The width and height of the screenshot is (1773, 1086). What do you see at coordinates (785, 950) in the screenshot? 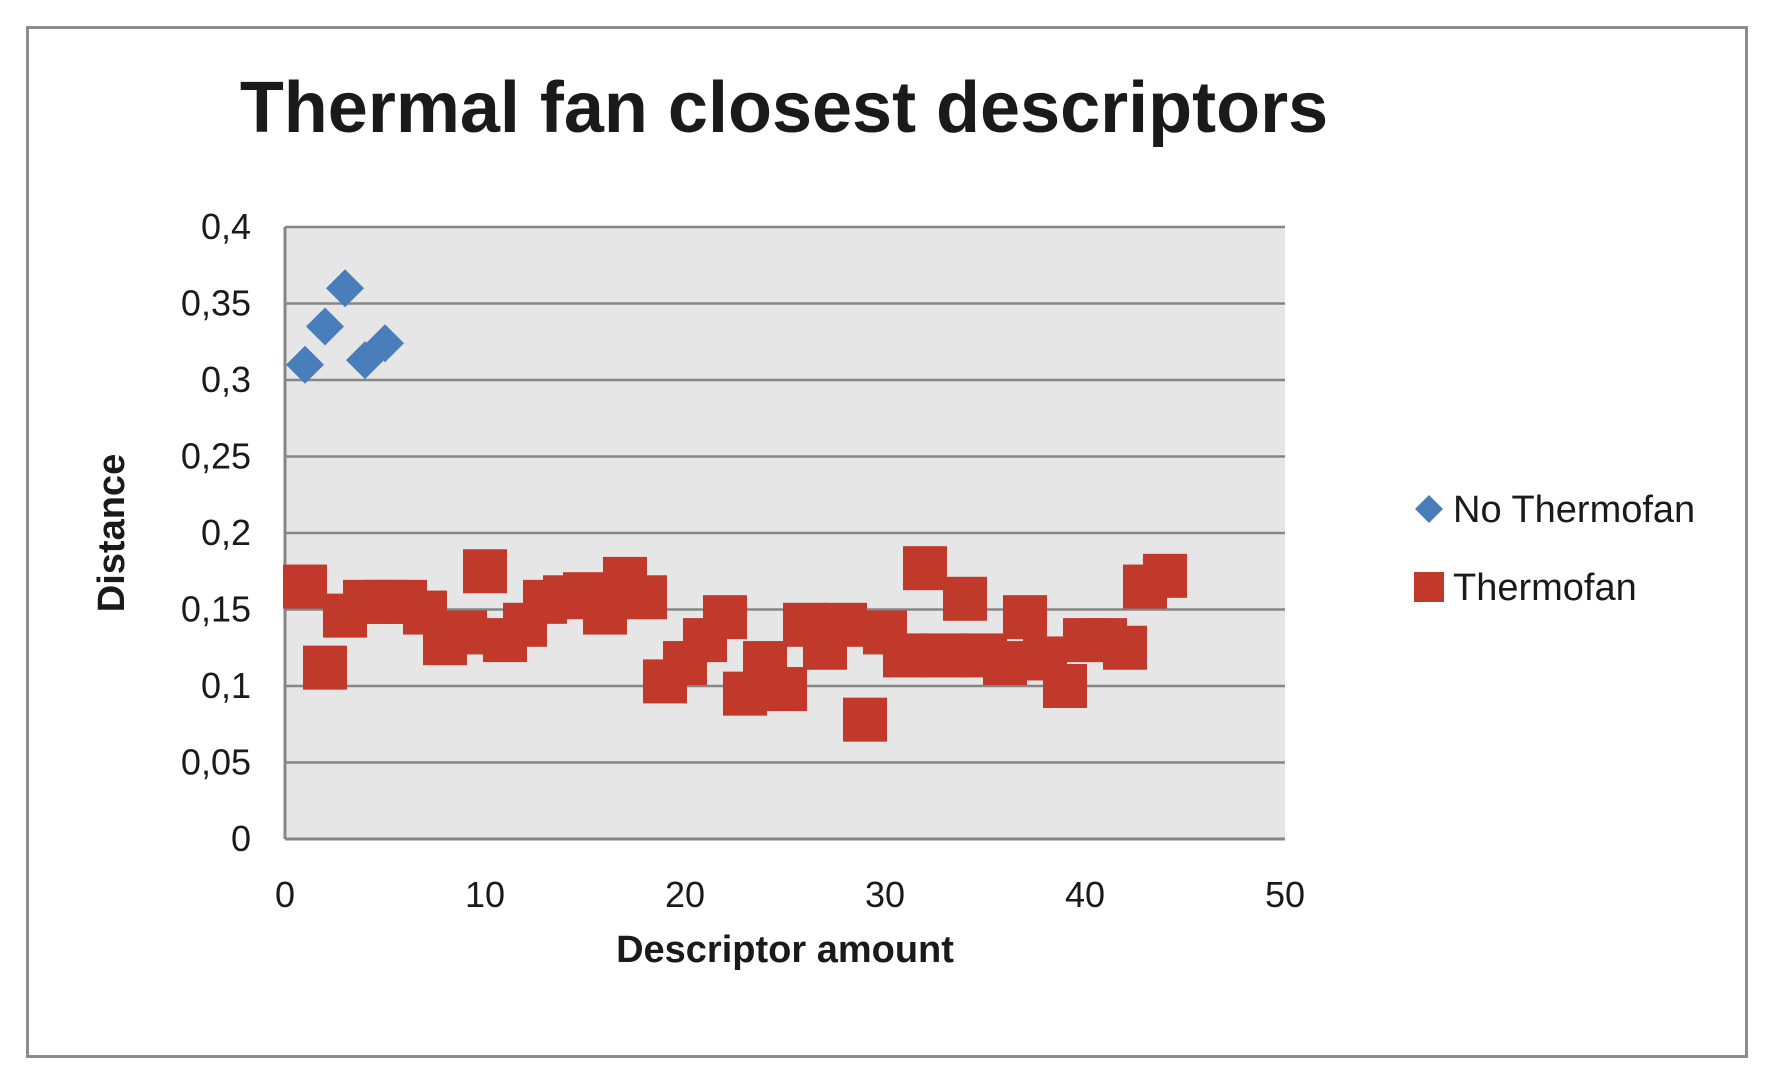
I see `x-axis-label: Descriptor amount` at bounding box center [785, 950].